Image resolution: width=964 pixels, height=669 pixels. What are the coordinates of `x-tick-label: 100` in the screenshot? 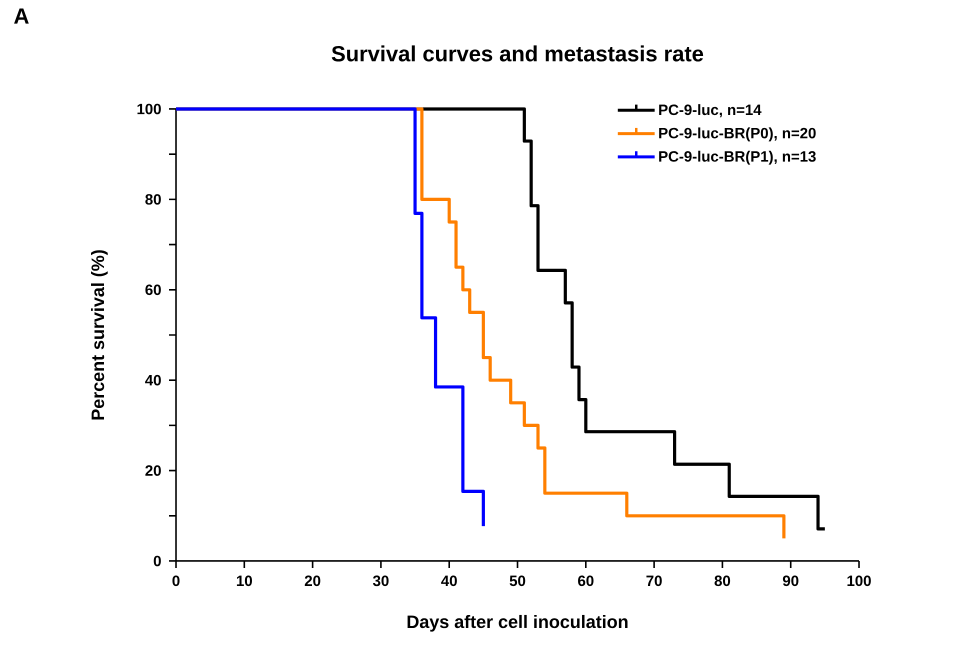 It's located at (859, 581).